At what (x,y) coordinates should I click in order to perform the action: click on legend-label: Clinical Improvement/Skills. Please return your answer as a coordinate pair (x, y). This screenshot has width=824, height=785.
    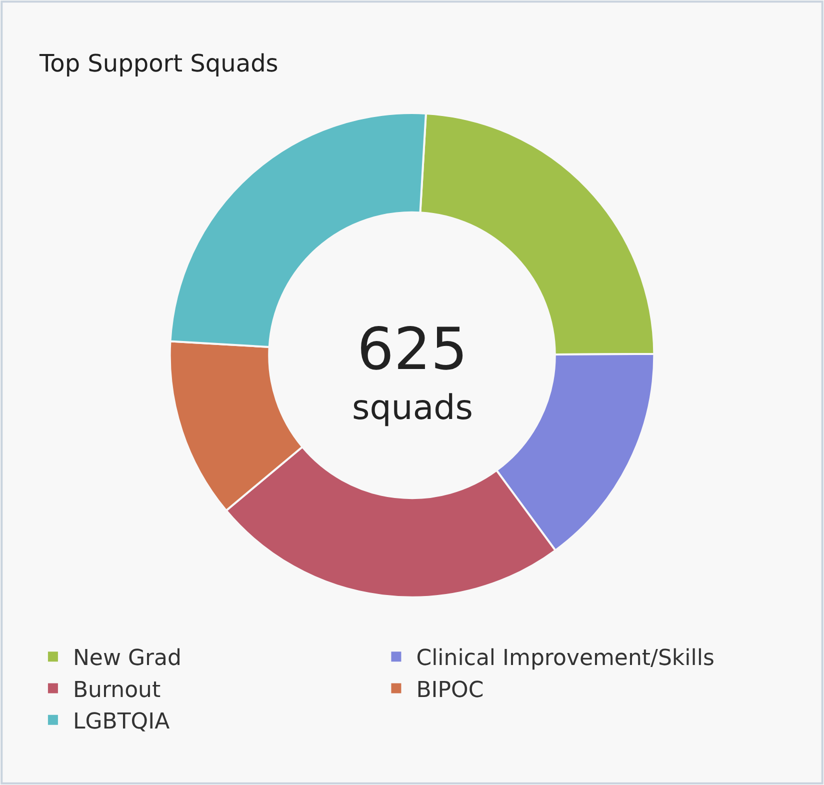
    Looking at the image, I should click on (565, 659).